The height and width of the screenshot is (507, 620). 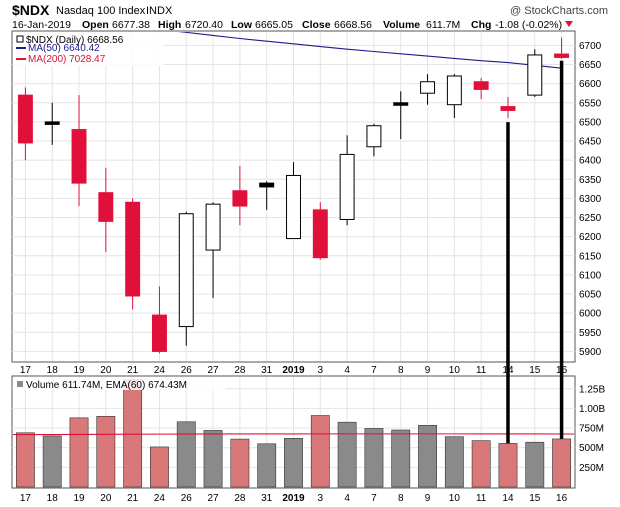 I want to click on price-y-tick-label: 6300, so click(x=590, y=199).